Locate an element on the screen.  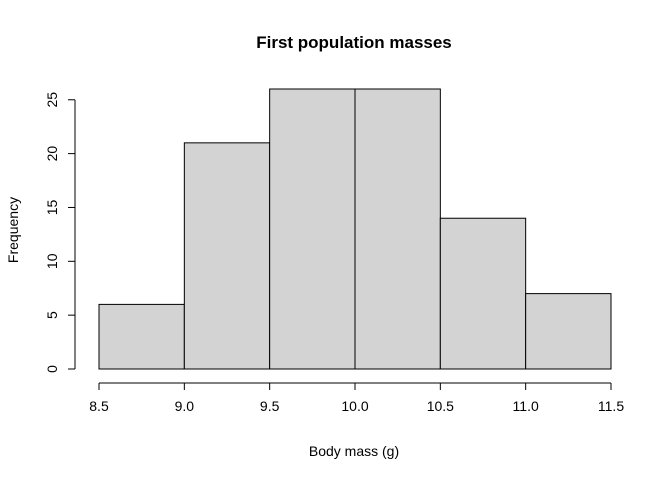
y-tick-label: 15 is located at coordinates (52, 207).